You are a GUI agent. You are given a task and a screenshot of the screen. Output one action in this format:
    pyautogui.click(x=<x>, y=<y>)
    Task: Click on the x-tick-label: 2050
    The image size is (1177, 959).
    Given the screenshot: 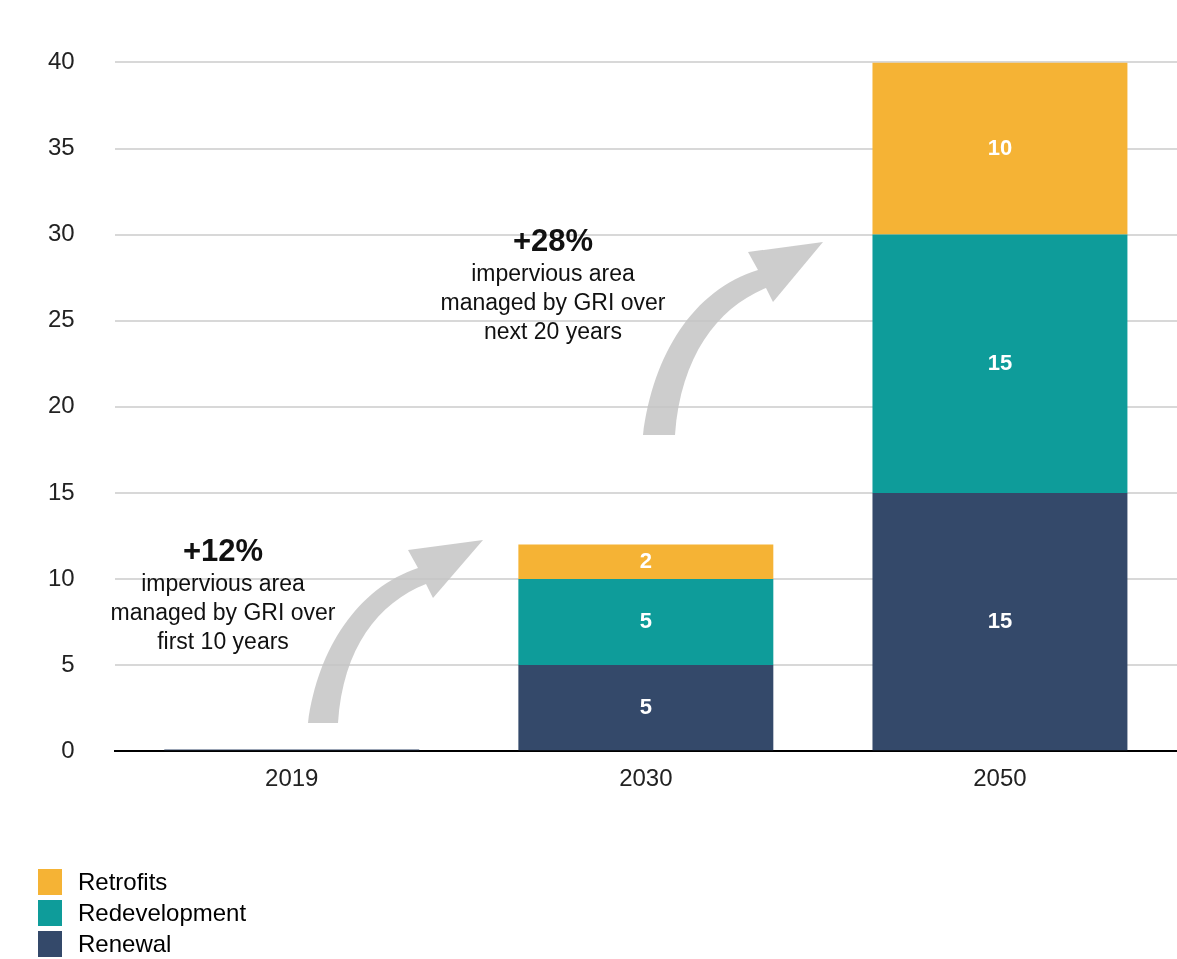 What is the action you would take?
    pyautogui.click(x=1000, y=778)
    